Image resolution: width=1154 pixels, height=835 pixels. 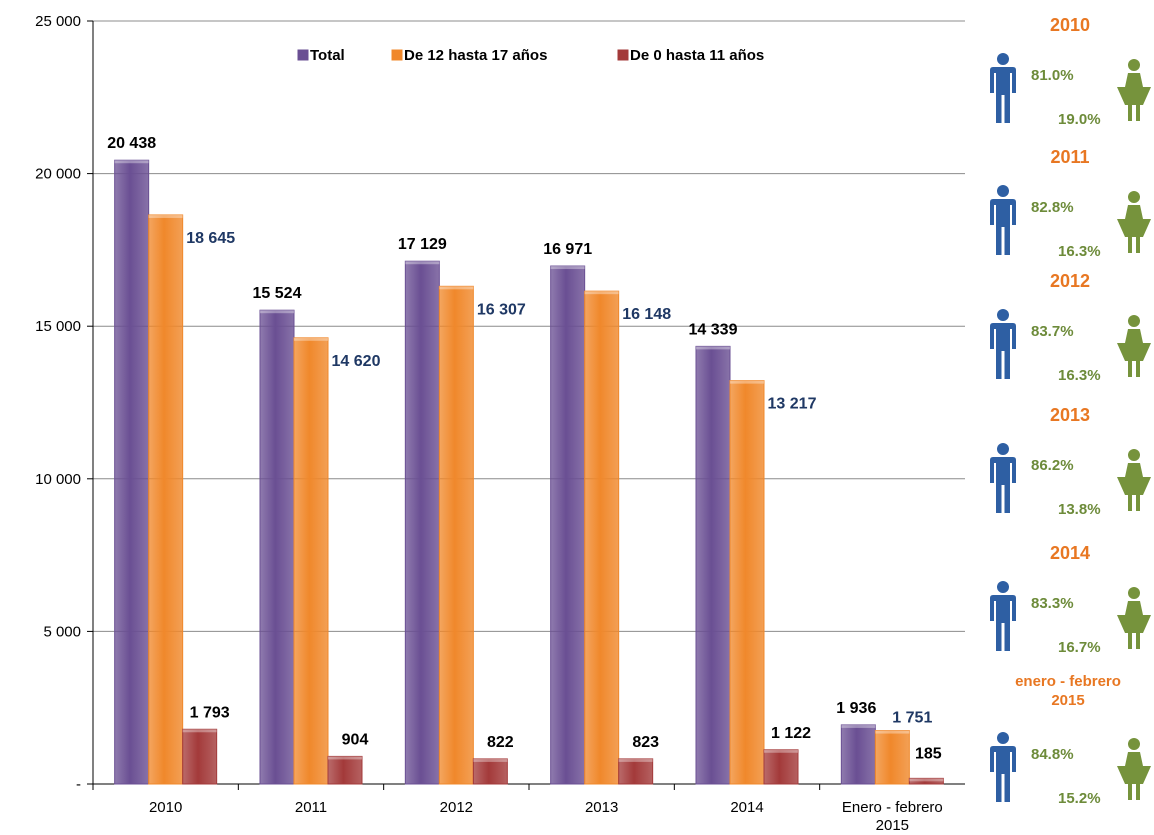 I want to click on data-label: 1 751, so click(x=912, y=718).